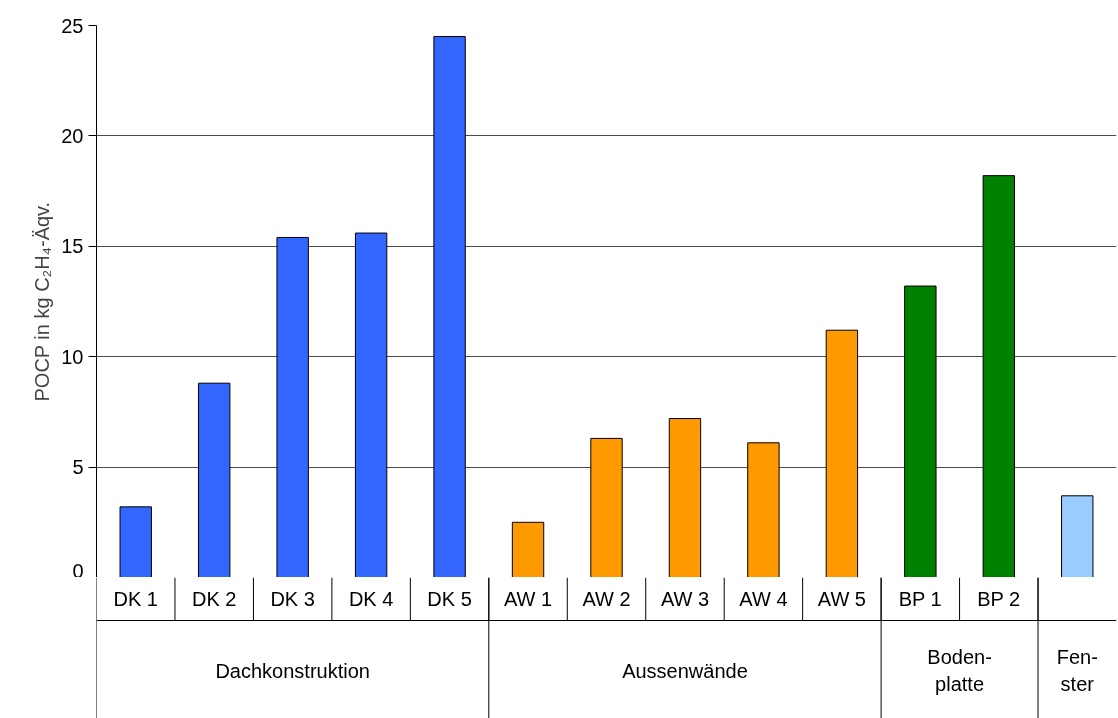 This screenshot has height=718, width=1118. What do you see at coordinates (841, 599) in the screenshot?
I see `x-tick-label: AW 5` at bounding box center [841, 599].